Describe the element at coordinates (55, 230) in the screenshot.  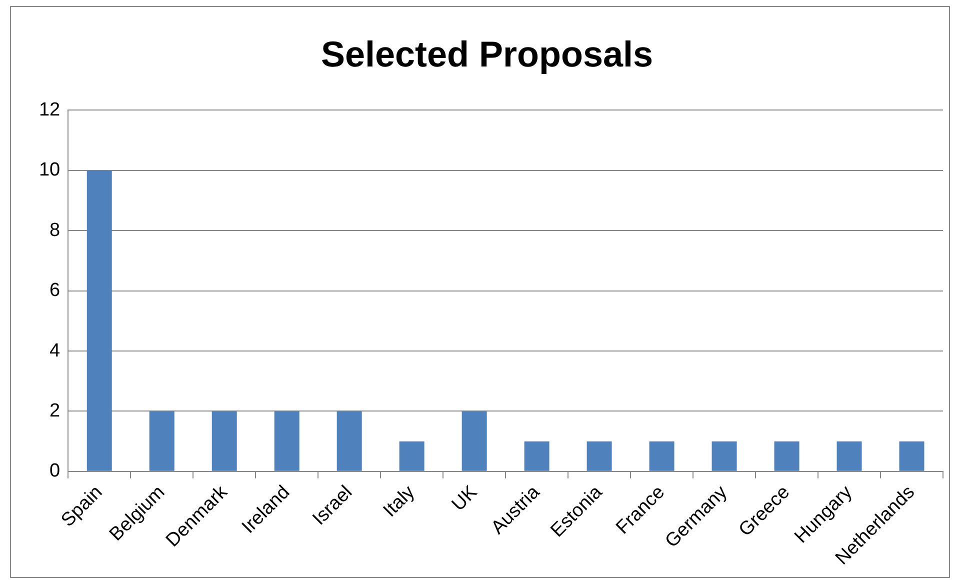
I see `y-tick-label: 8` at that location.